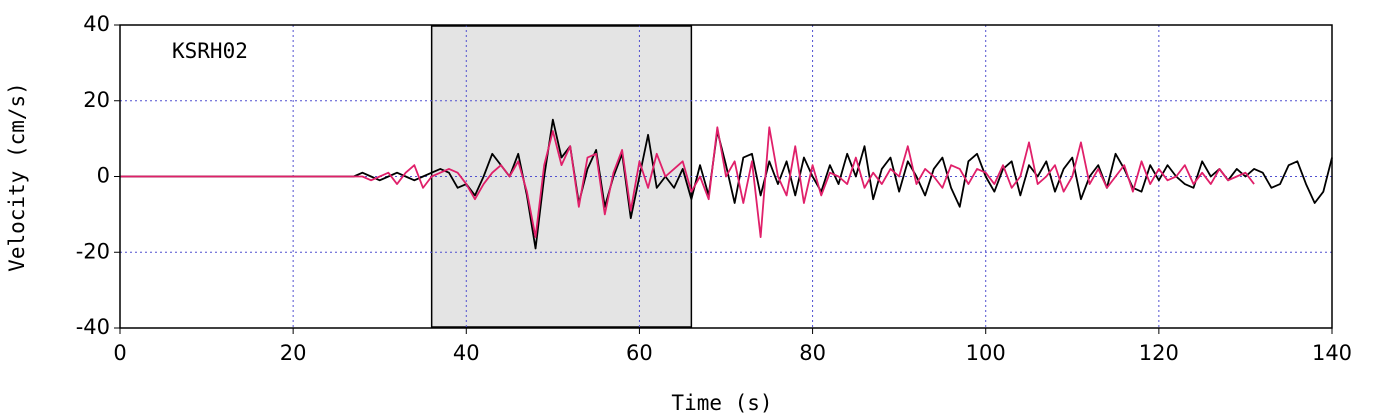 The width and height of the screenshot is (1392, 416). Describe the element at coordinates (103, 176) in the screenshot. I see `y-tick-label: 0` at that location.